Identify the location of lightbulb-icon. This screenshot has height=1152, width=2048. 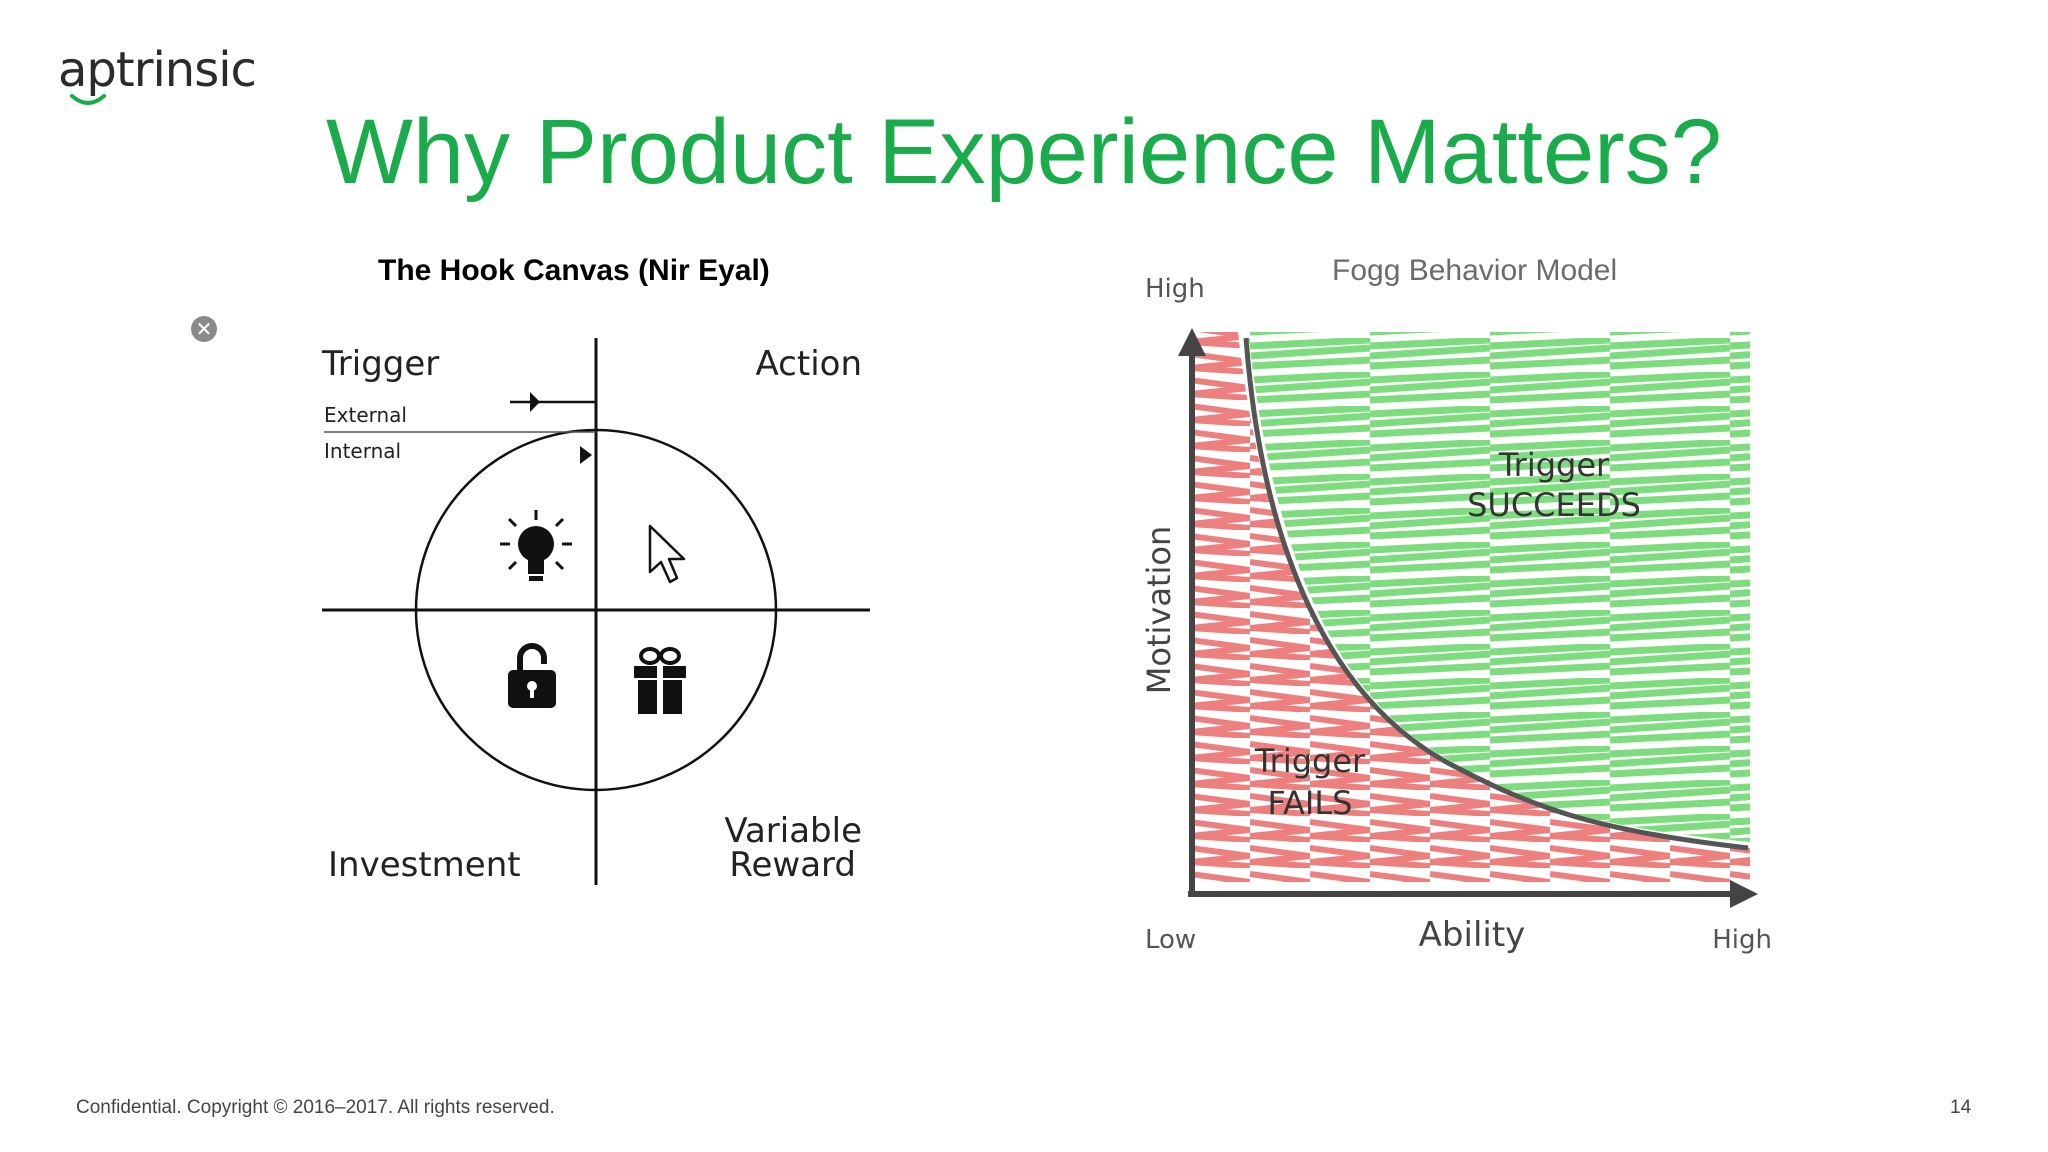
(536, 545).